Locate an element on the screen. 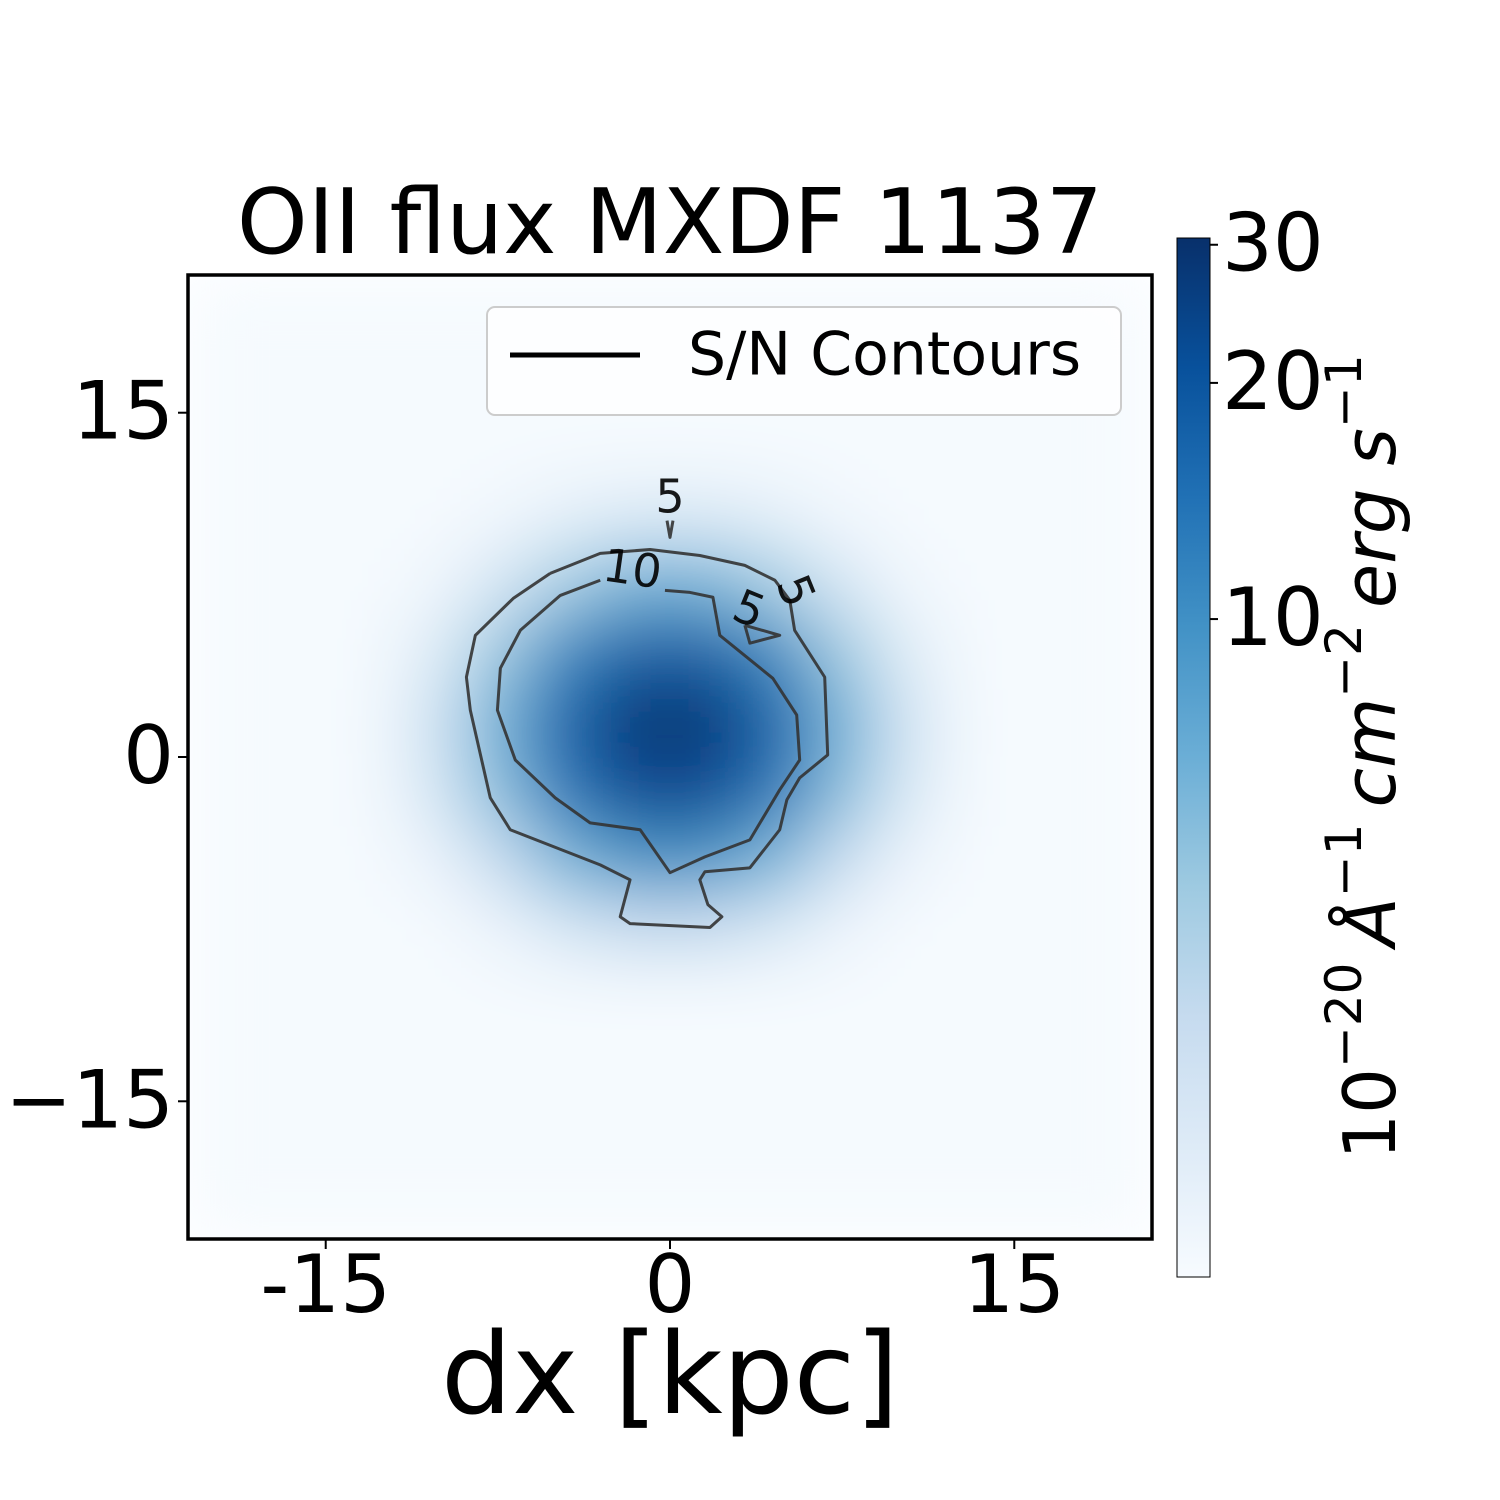  x-tick-label: 0 is located at coordinates (670, 1284).